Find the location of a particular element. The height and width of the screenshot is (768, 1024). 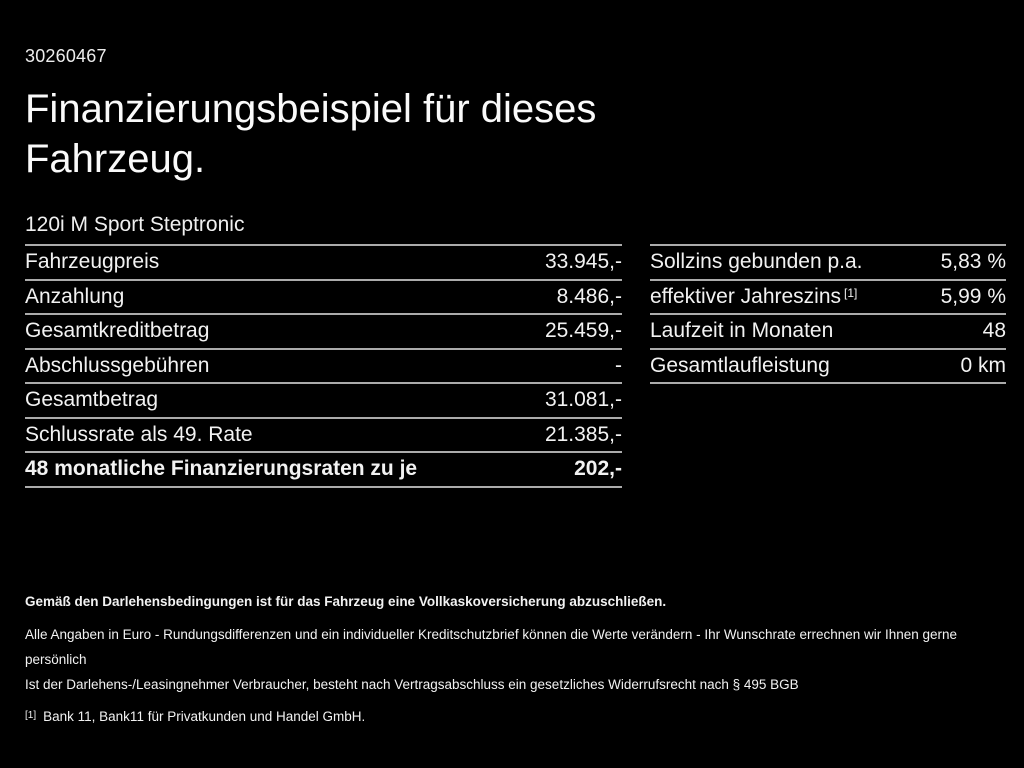

row-label: 48 monatliche Finanzierungsraten zu je is located at coordinates (221, 469).